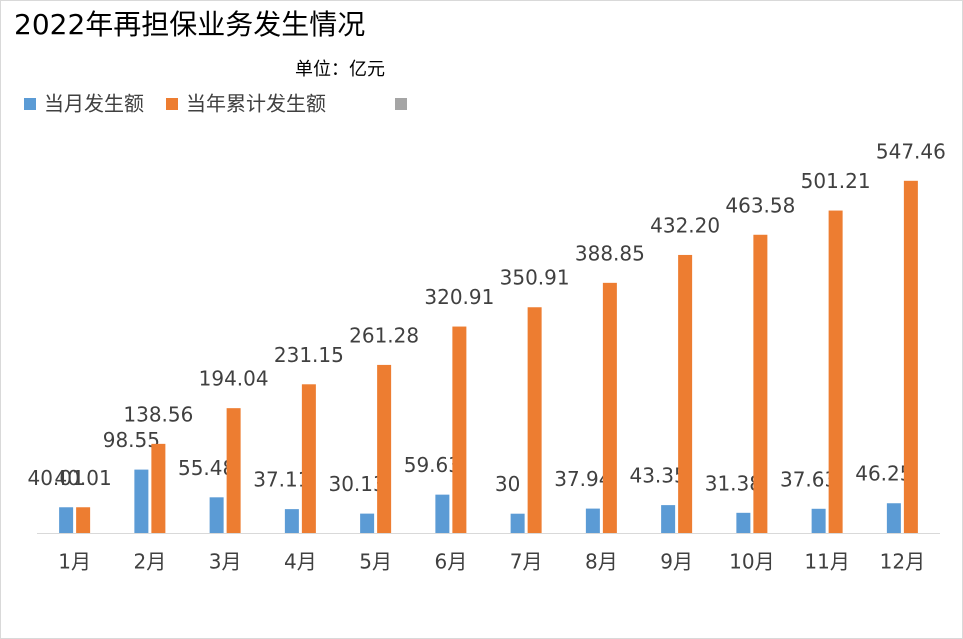  I want to click on data-label: 30, so click(507, 484).